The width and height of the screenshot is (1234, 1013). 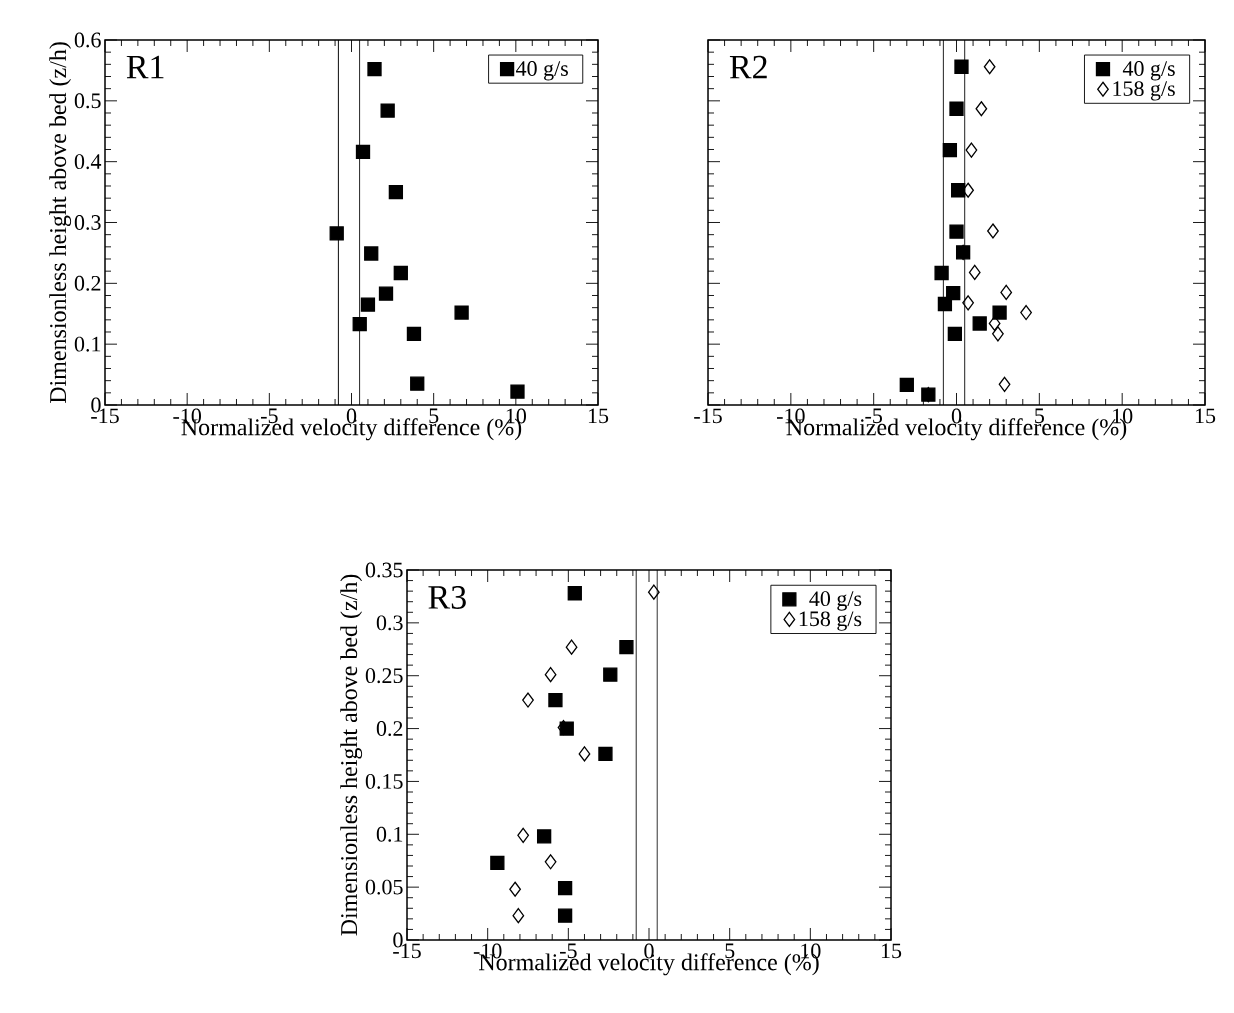 What do you see at coordinates (384, 781) in the screenshot?
I see `y-tick-label: 0.15` at bounding box center [384, 781].